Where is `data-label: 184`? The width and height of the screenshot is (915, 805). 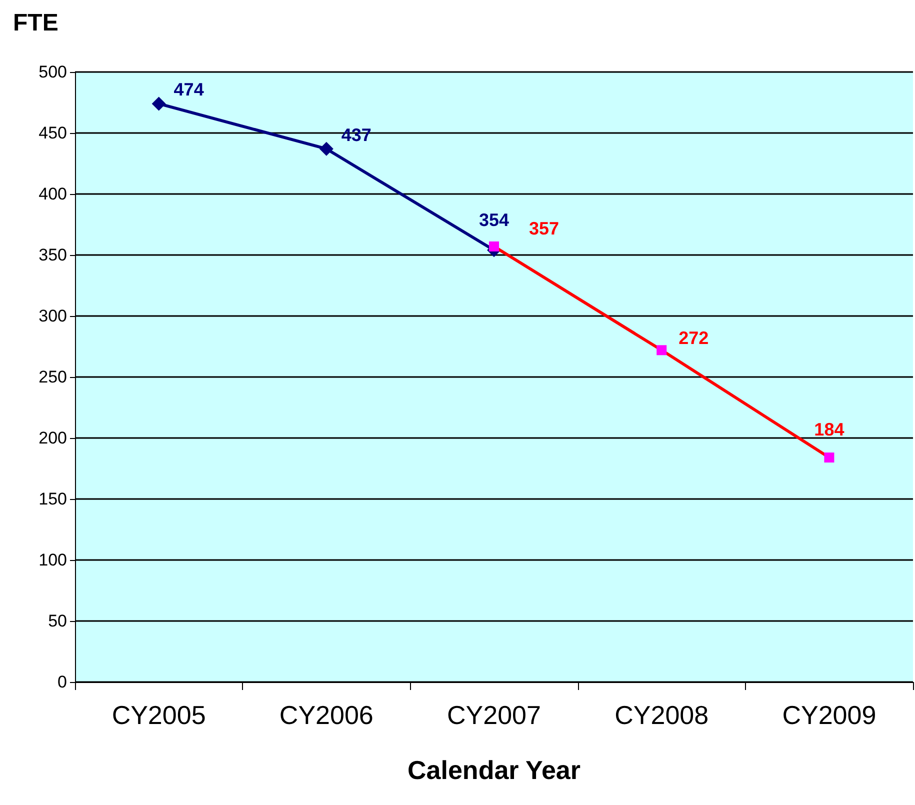
data-label: 184 is located at coordinates (829, 430).